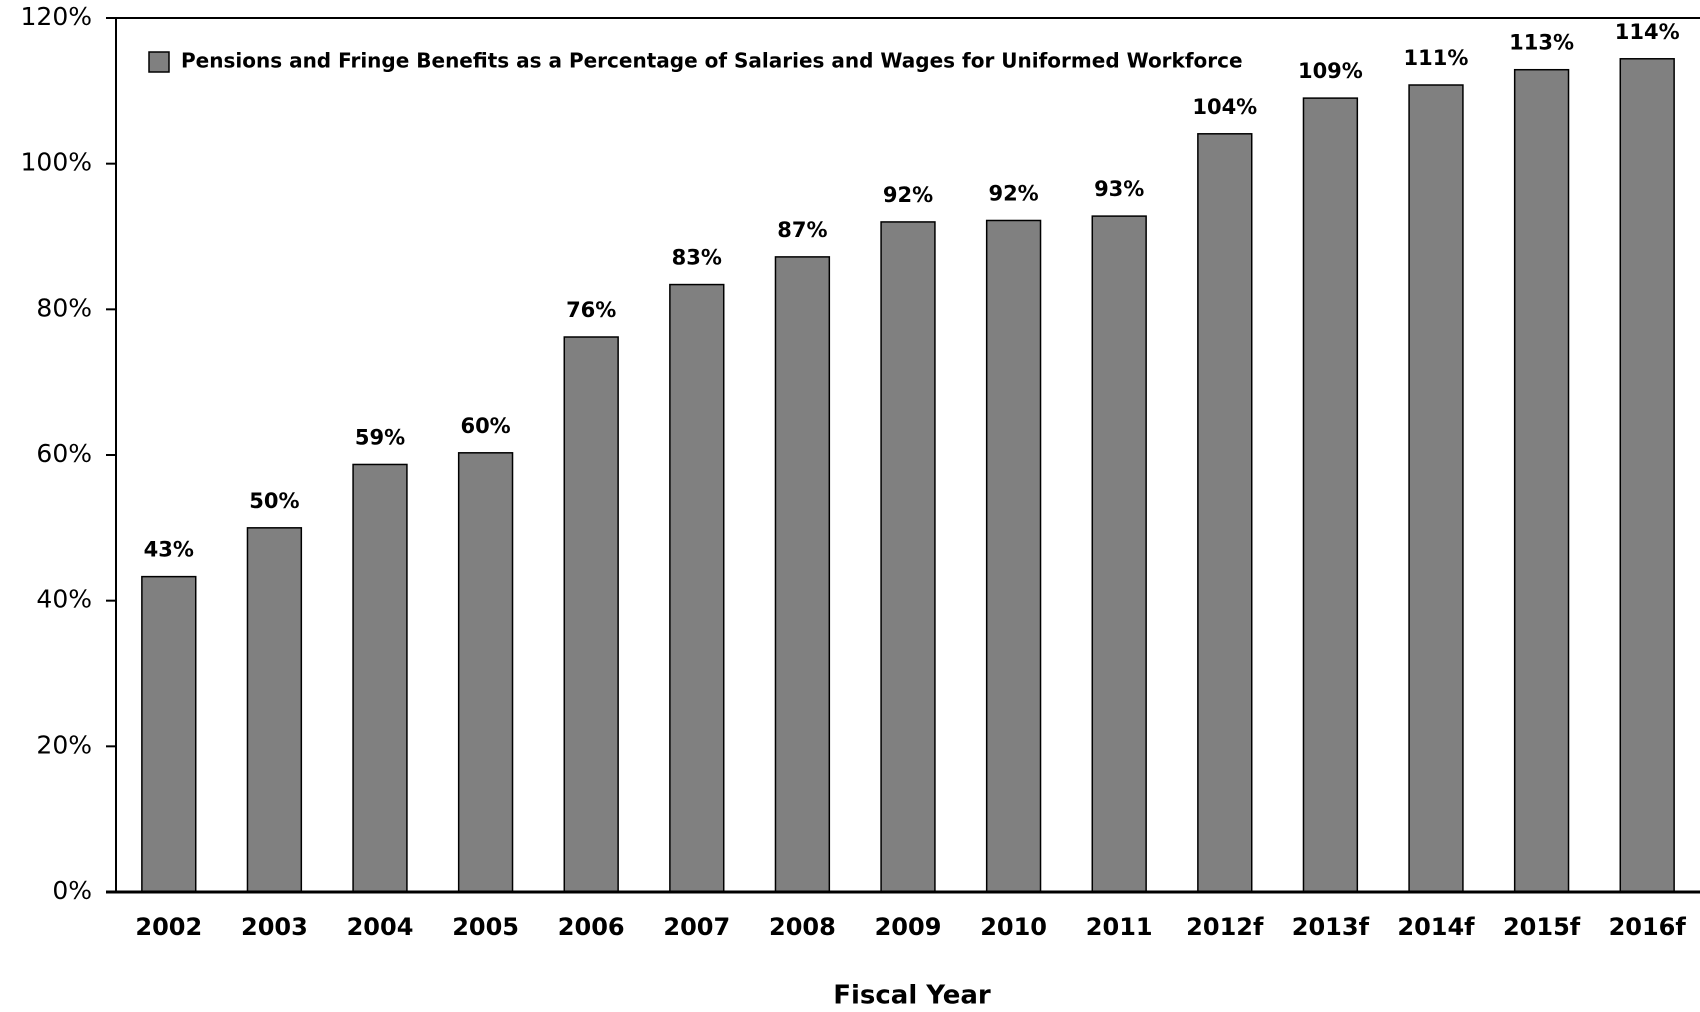 The height and width of the screenshot is (1012, 1700). I want to click on x-tick-label: 2015f, so click(1542, 927).